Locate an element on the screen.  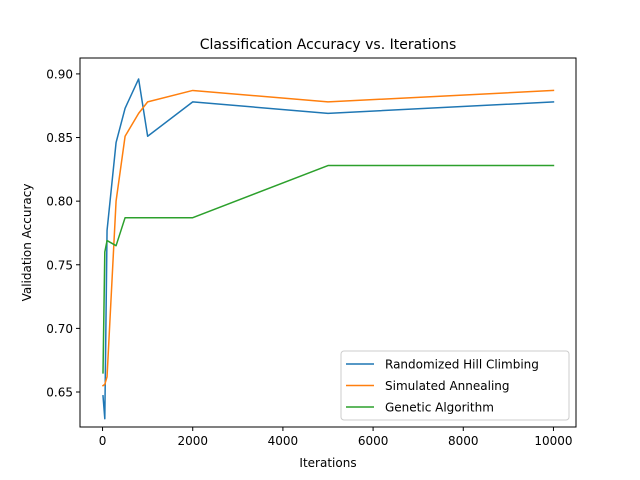
x-tick-label: 6000 is located at coordinates (373, 441).